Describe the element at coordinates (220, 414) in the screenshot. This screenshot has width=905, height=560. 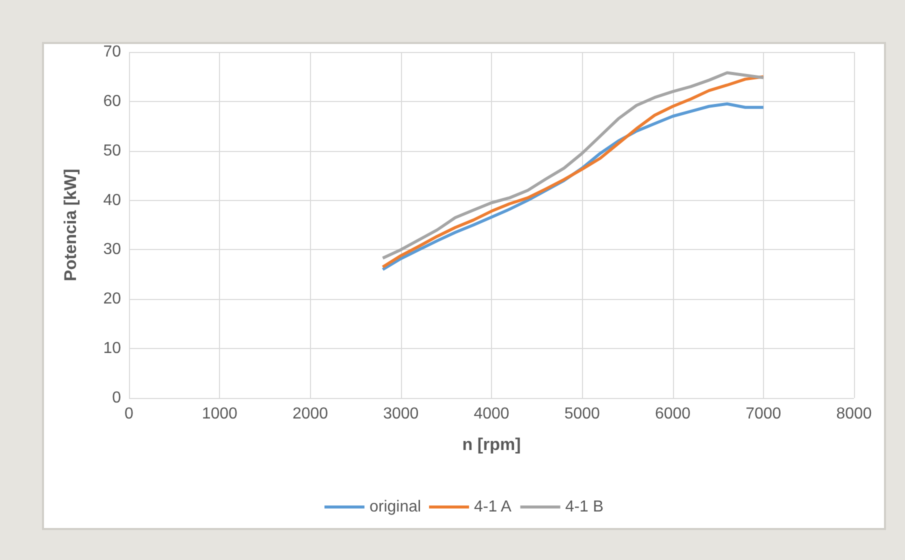
I see `x-tick-label: 1000` at that location.